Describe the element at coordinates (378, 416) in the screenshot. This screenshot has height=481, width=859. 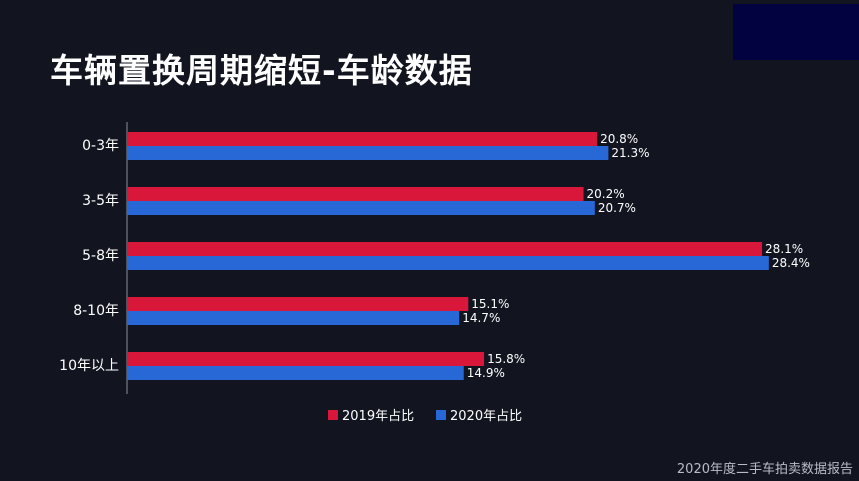
I see `legend-label: 2019年占比` at that location.